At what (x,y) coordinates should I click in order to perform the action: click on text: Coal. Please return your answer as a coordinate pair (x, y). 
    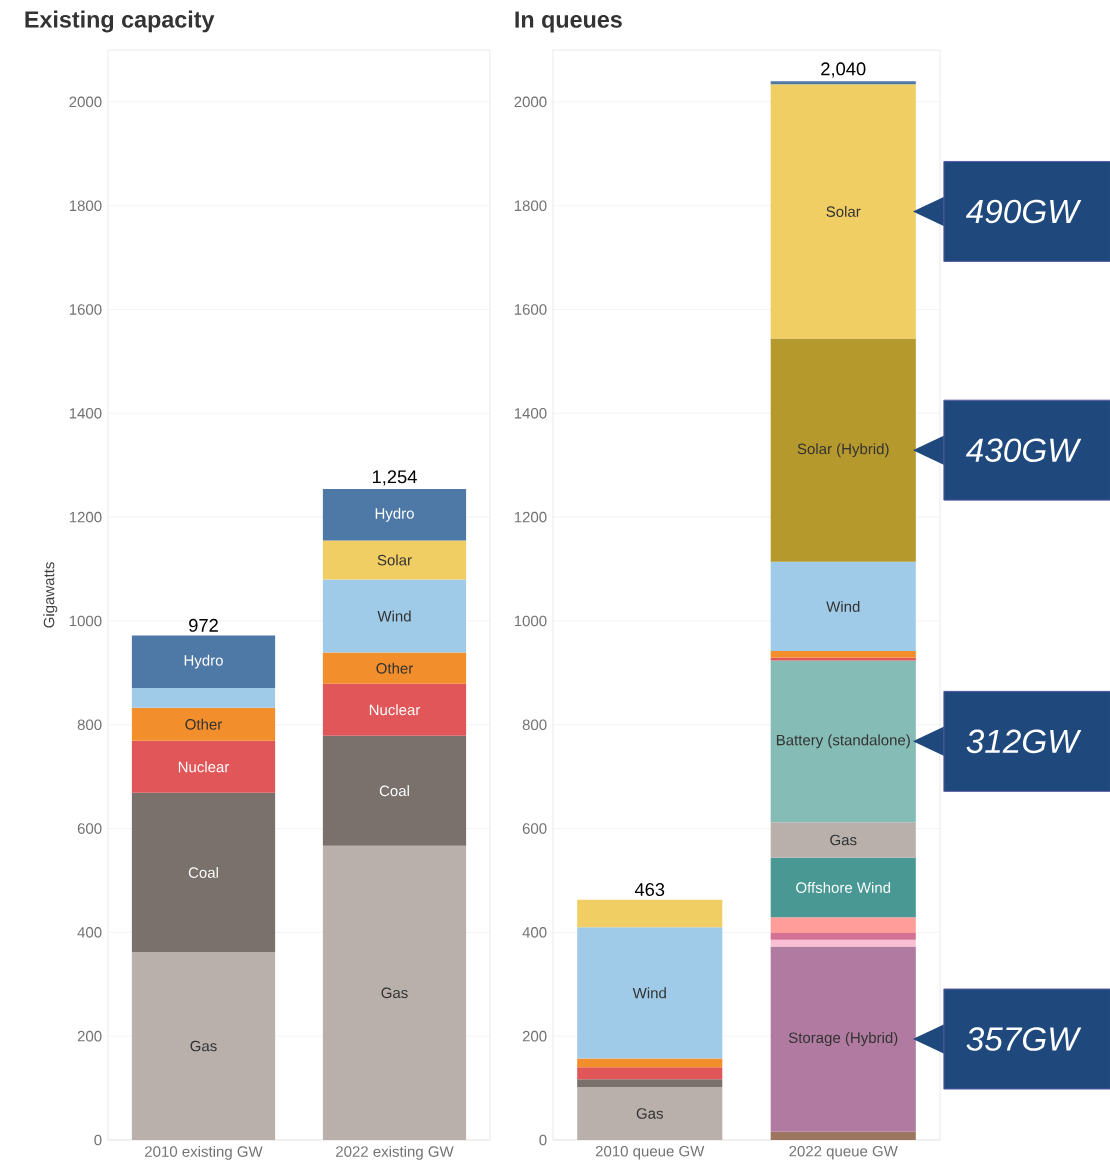
    Looking at the image, I should click on (203, 872).